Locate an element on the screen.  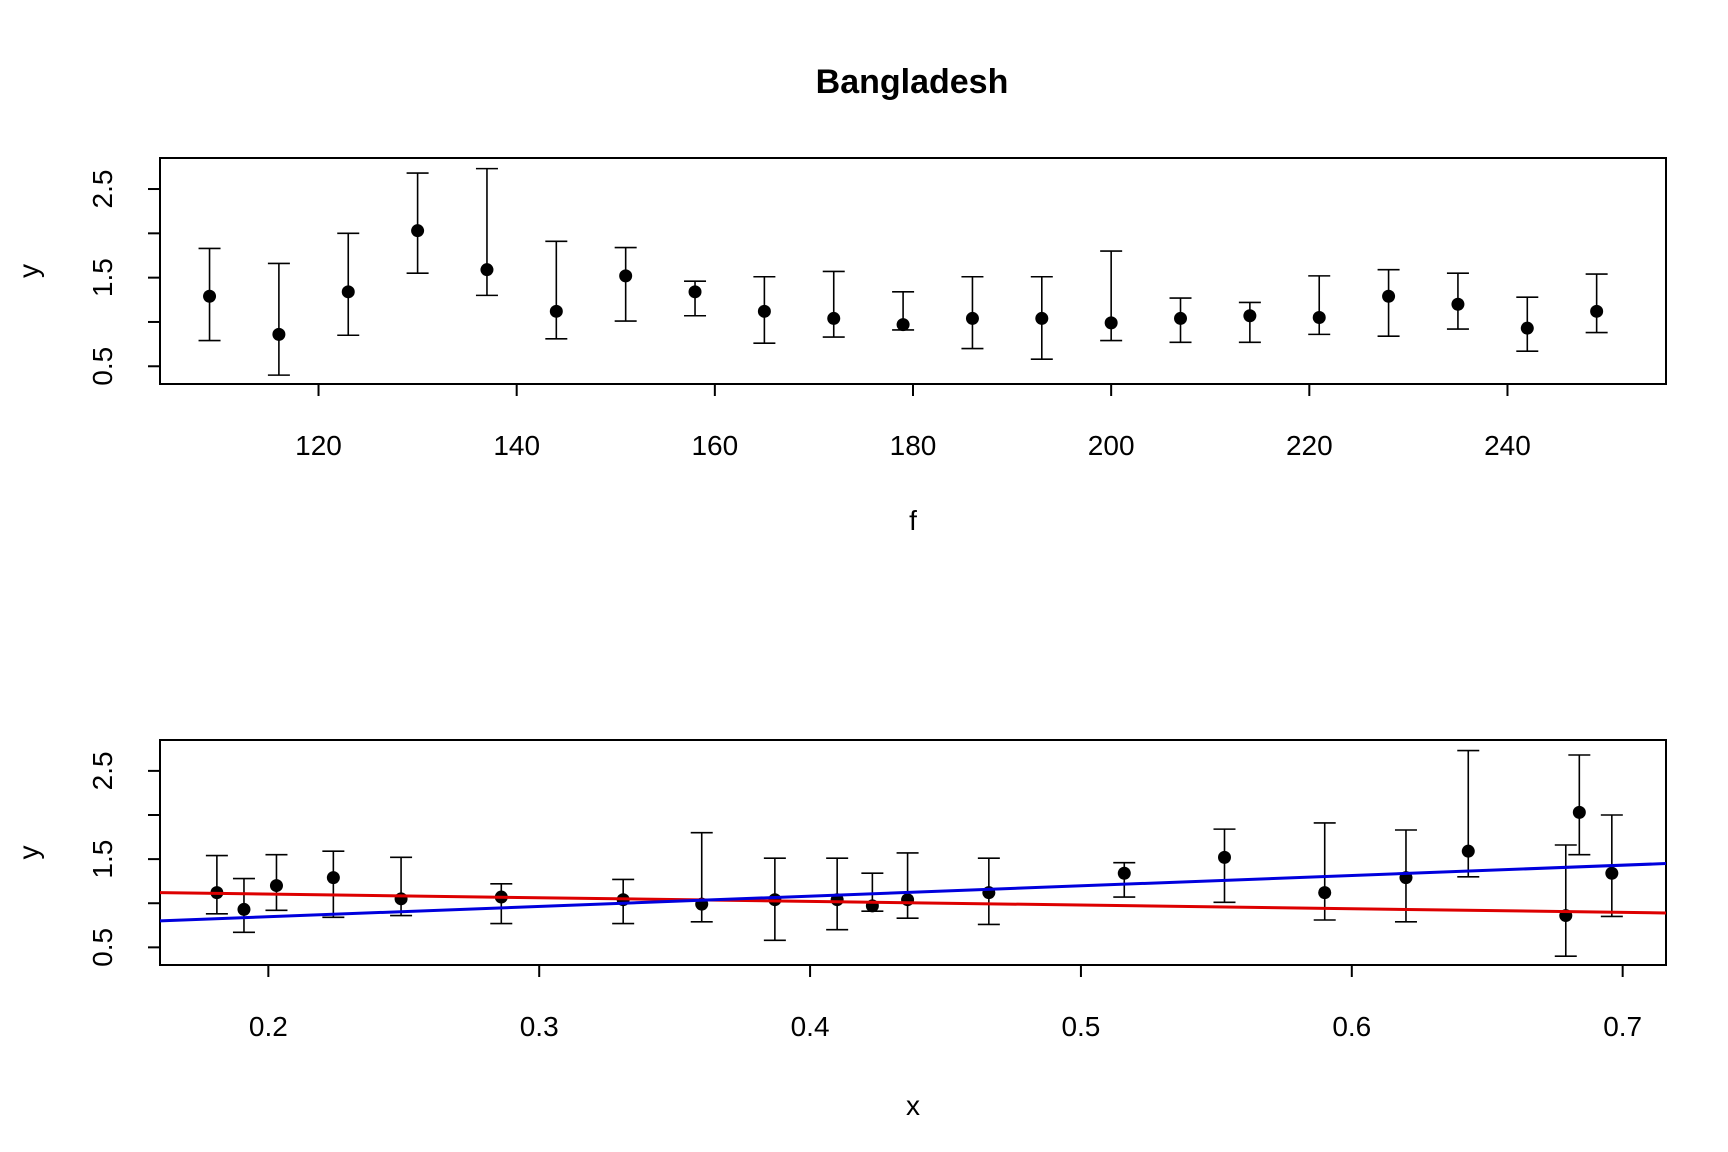
x-tick-label: 160 is located at coordinates (714, 445).